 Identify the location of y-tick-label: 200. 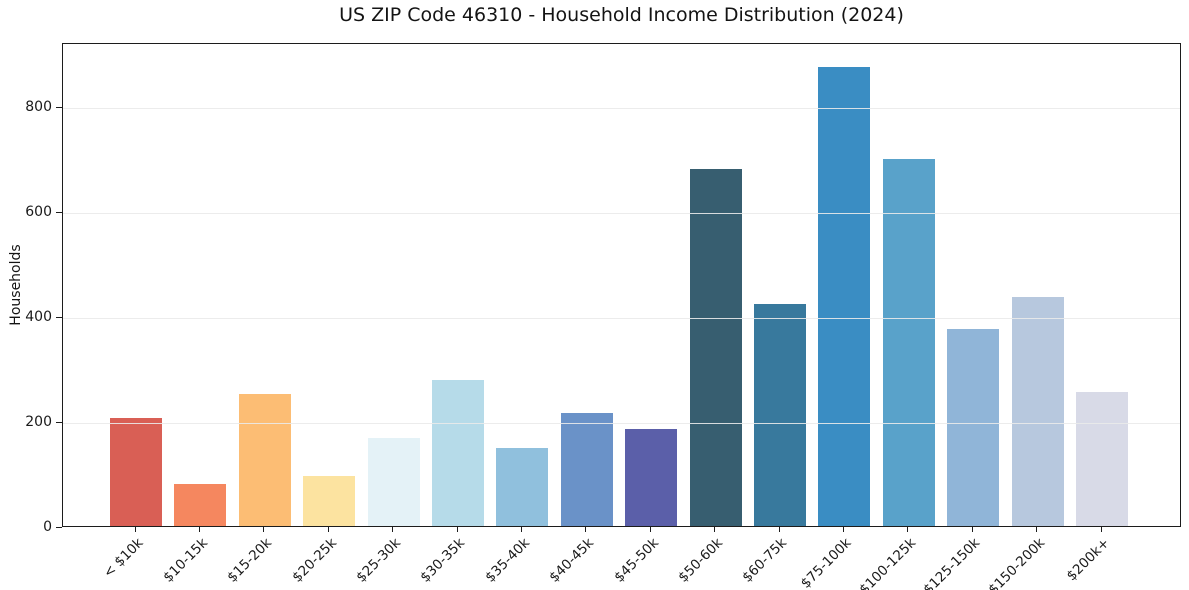
(38, 422).